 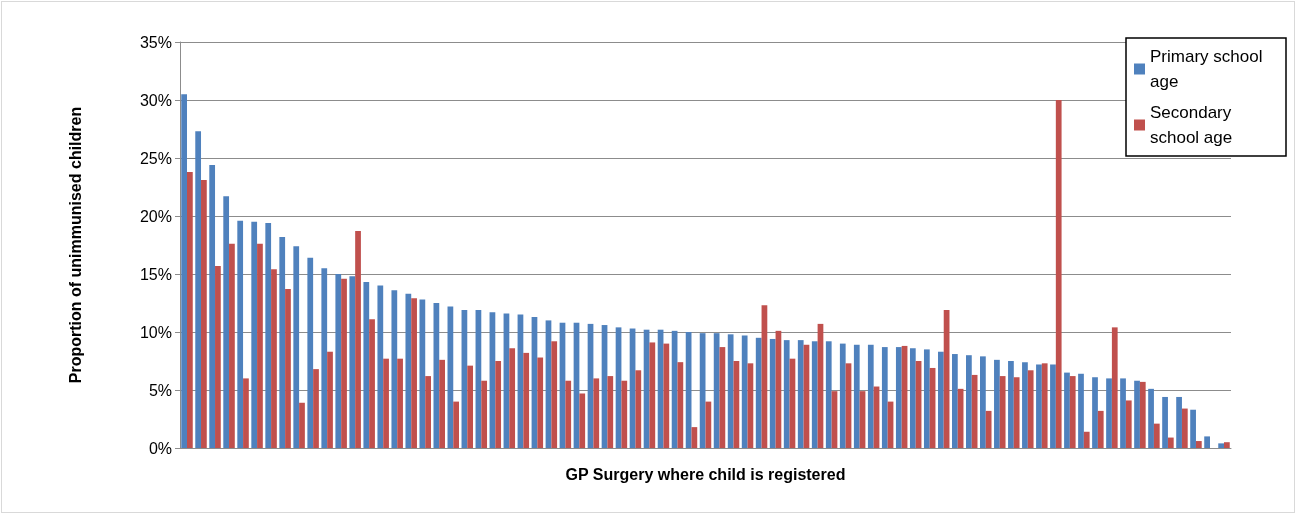 I want to click on y-tick-label: 5%, so click(x=160, y=390).